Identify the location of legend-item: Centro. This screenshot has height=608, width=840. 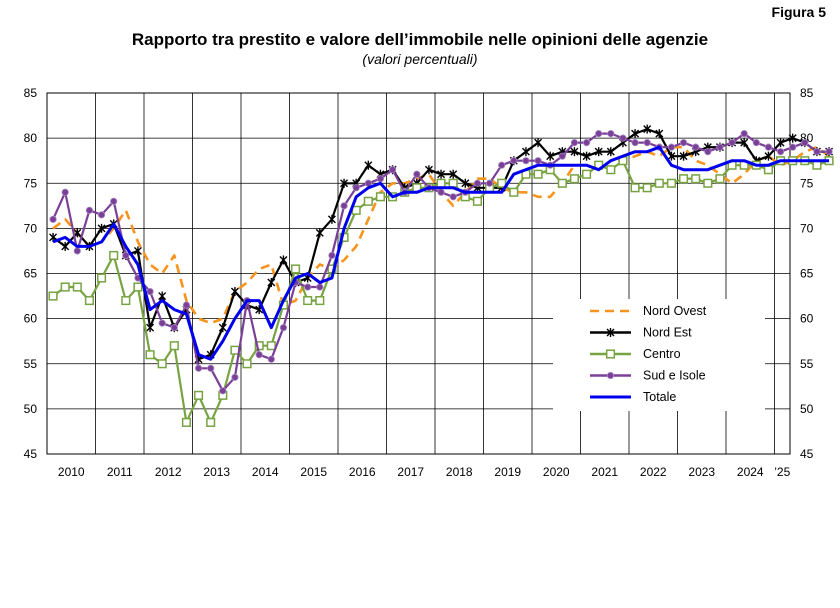
(635, 354).